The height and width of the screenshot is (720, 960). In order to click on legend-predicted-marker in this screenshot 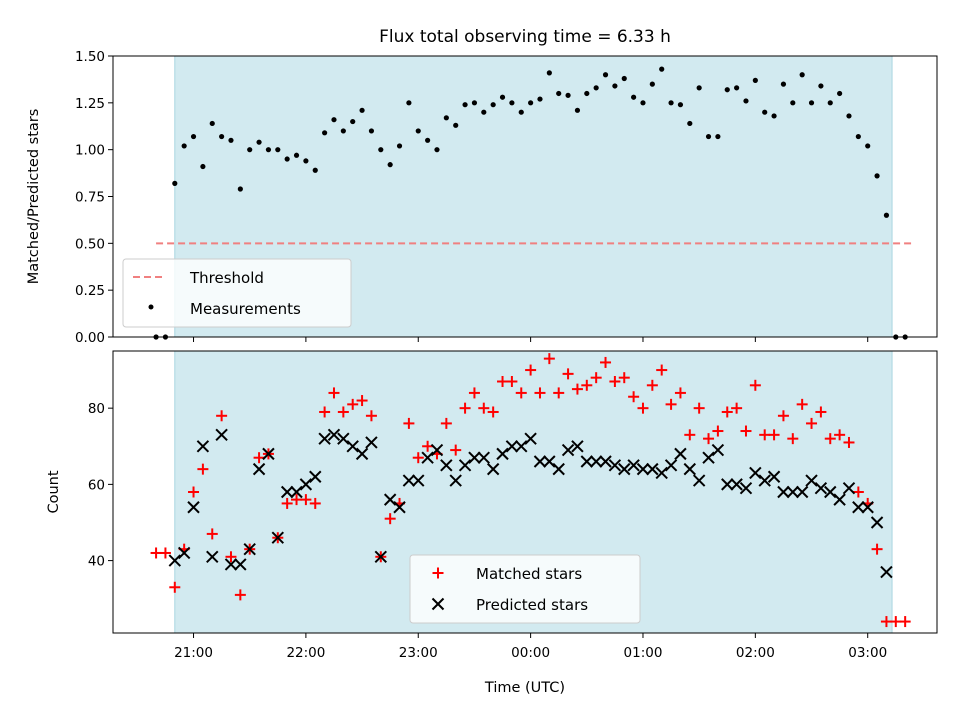, I will do `click(438, 604)`.